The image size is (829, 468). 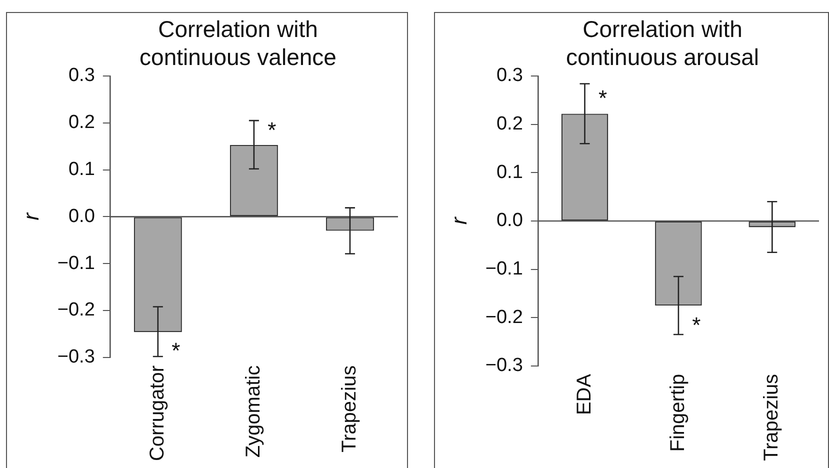 I want to click on x-tick-label: Fingertip, so click(x=677, y=413).